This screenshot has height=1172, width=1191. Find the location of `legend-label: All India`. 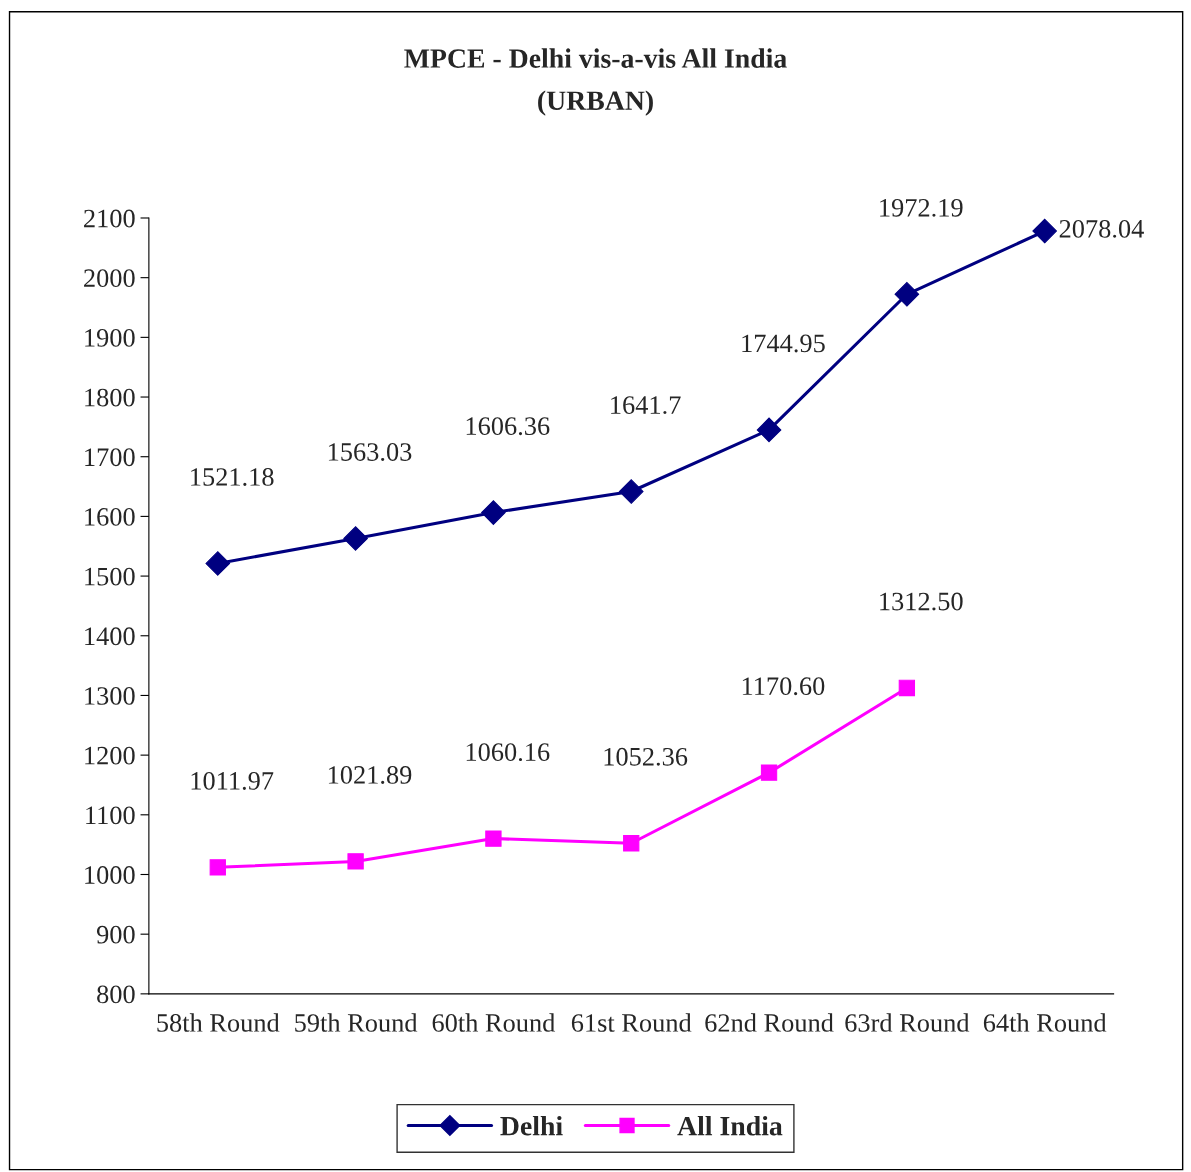

legend-label: All India is located at coordinates (730, 1125).